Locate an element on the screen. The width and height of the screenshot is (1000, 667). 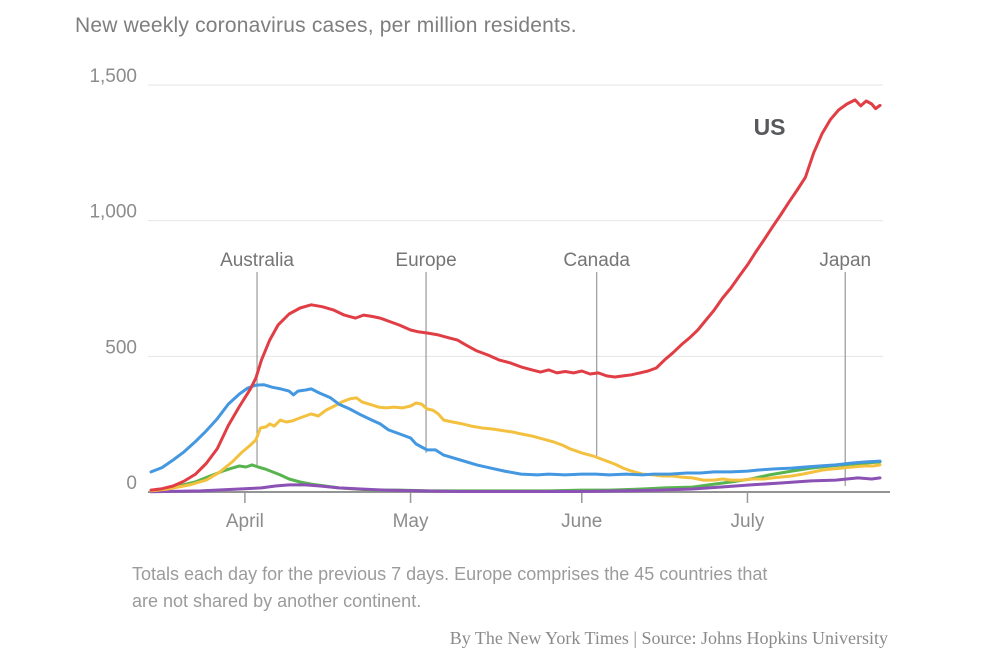
footnote-line-2: are not shared by another continent. is located at coordinates (277, 601).